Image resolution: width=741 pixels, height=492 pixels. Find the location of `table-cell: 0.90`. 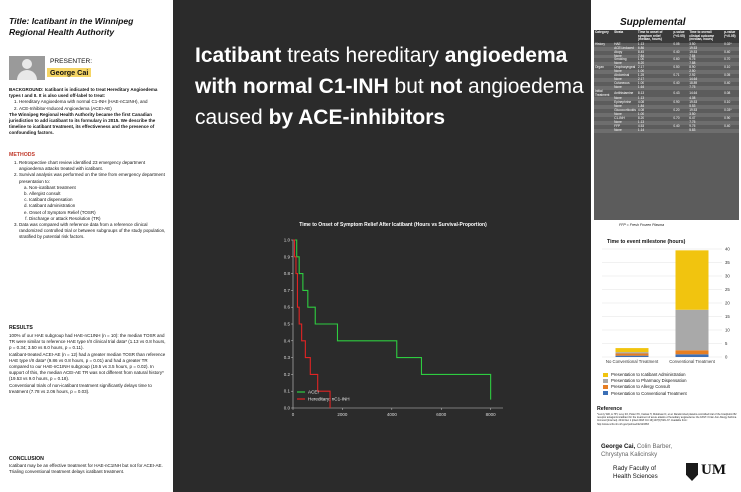

table-cell: 0.90 is located at coordinates (676, 102).